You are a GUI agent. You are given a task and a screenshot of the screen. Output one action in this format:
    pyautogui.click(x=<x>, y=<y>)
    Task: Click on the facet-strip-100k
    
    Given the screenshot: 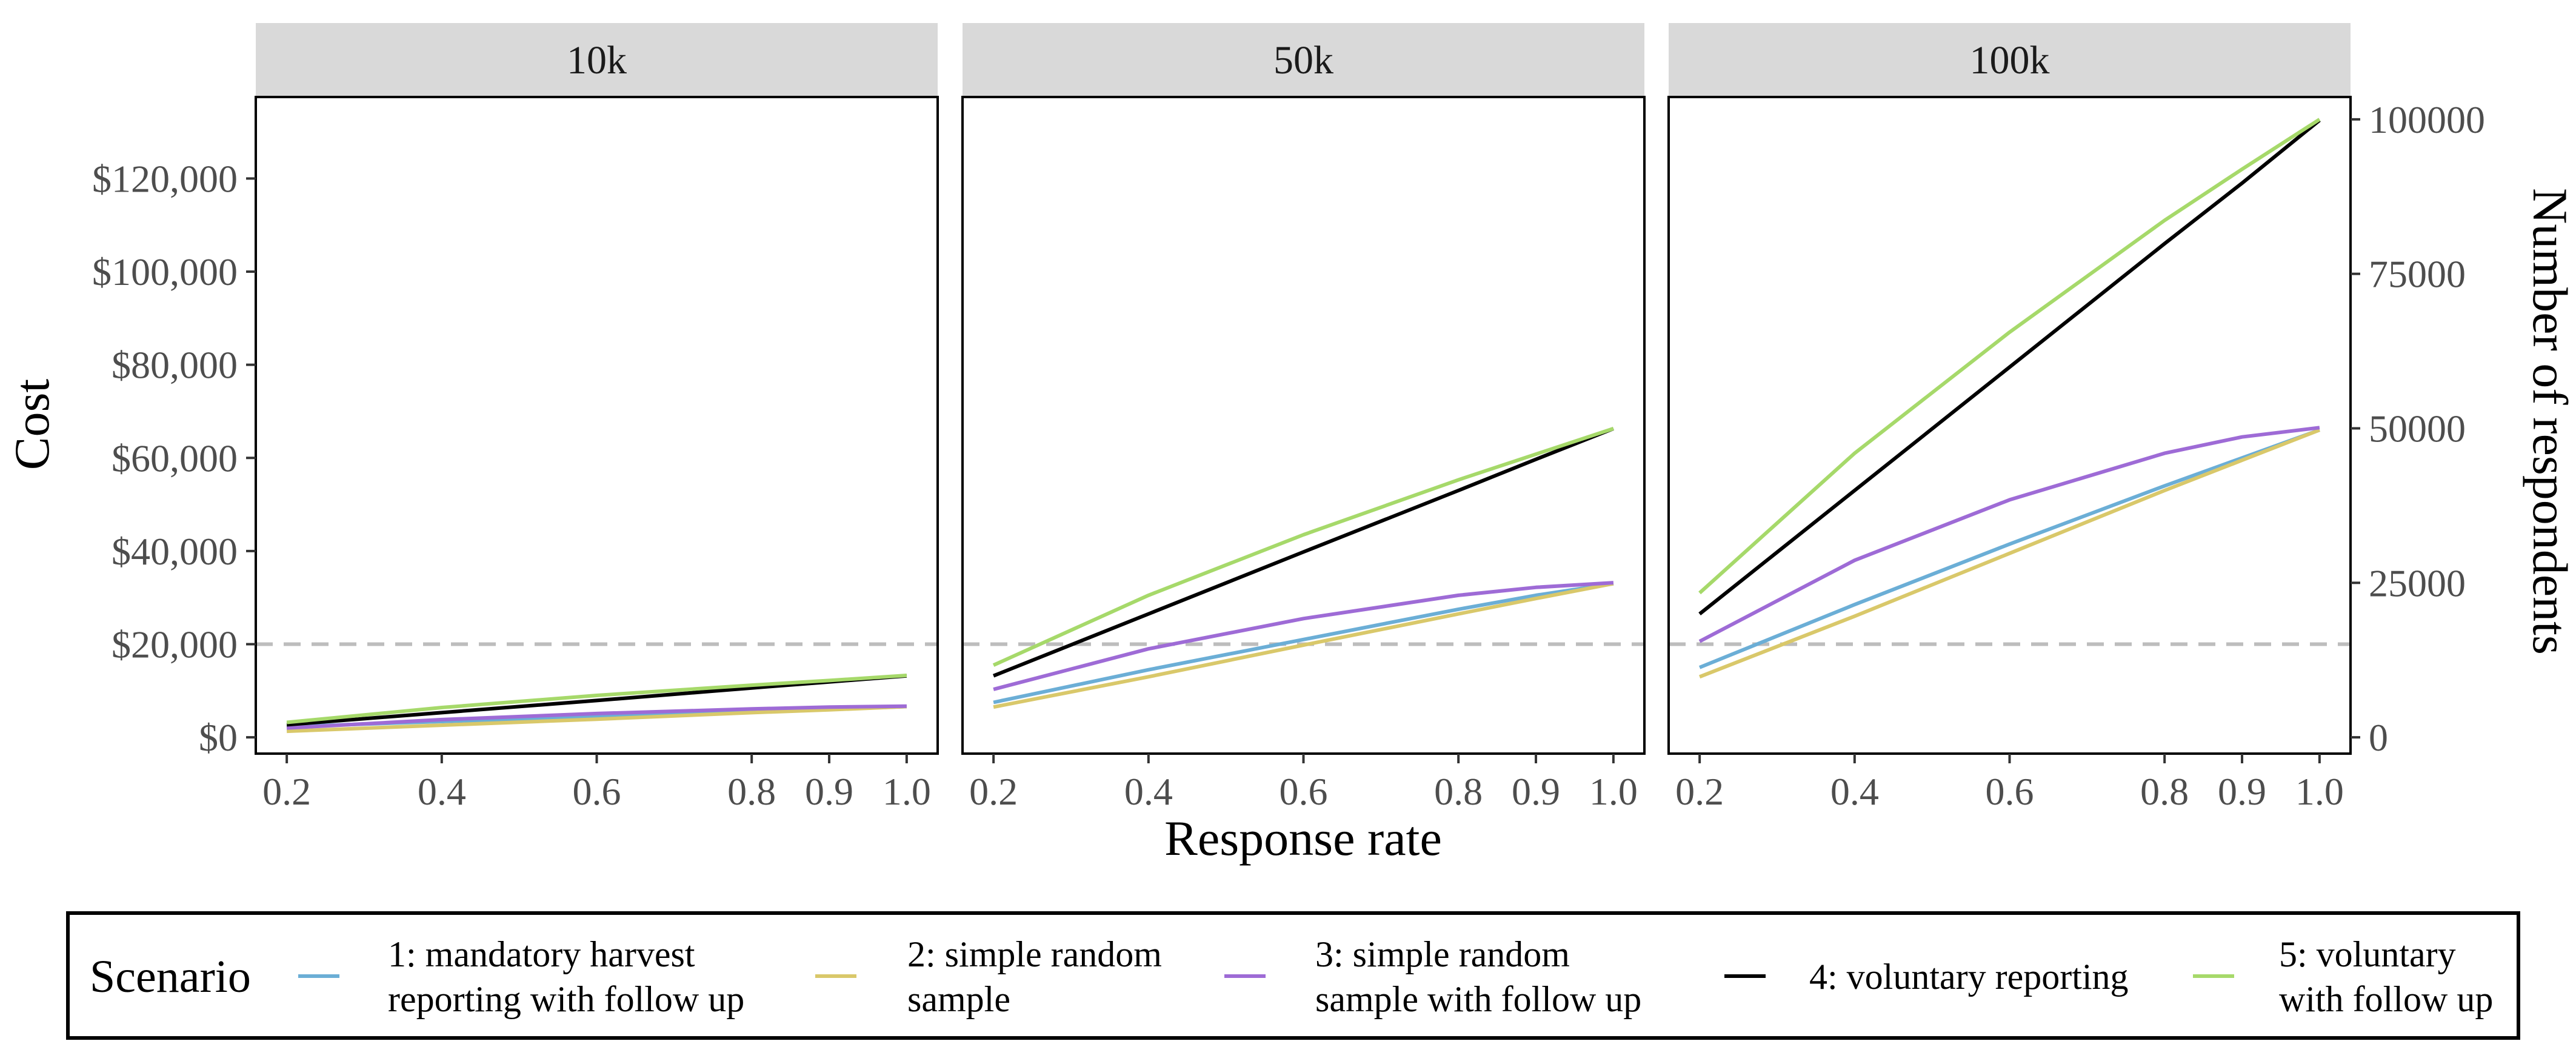 What is the action you would take?
    pyautogui.click(x=2010, y=59)
    